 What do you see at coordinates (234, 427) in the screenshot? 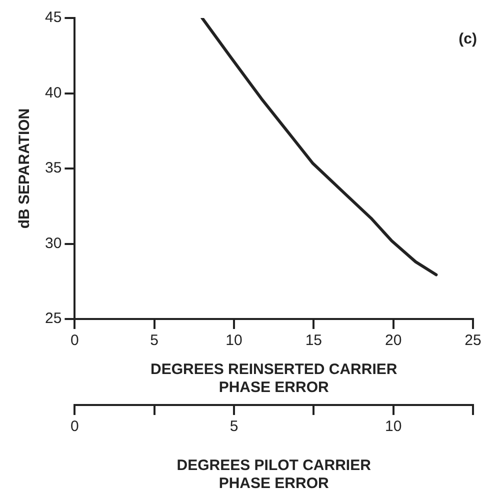
I see `x2-tick-label: 5` at bounding box center [234, 427].